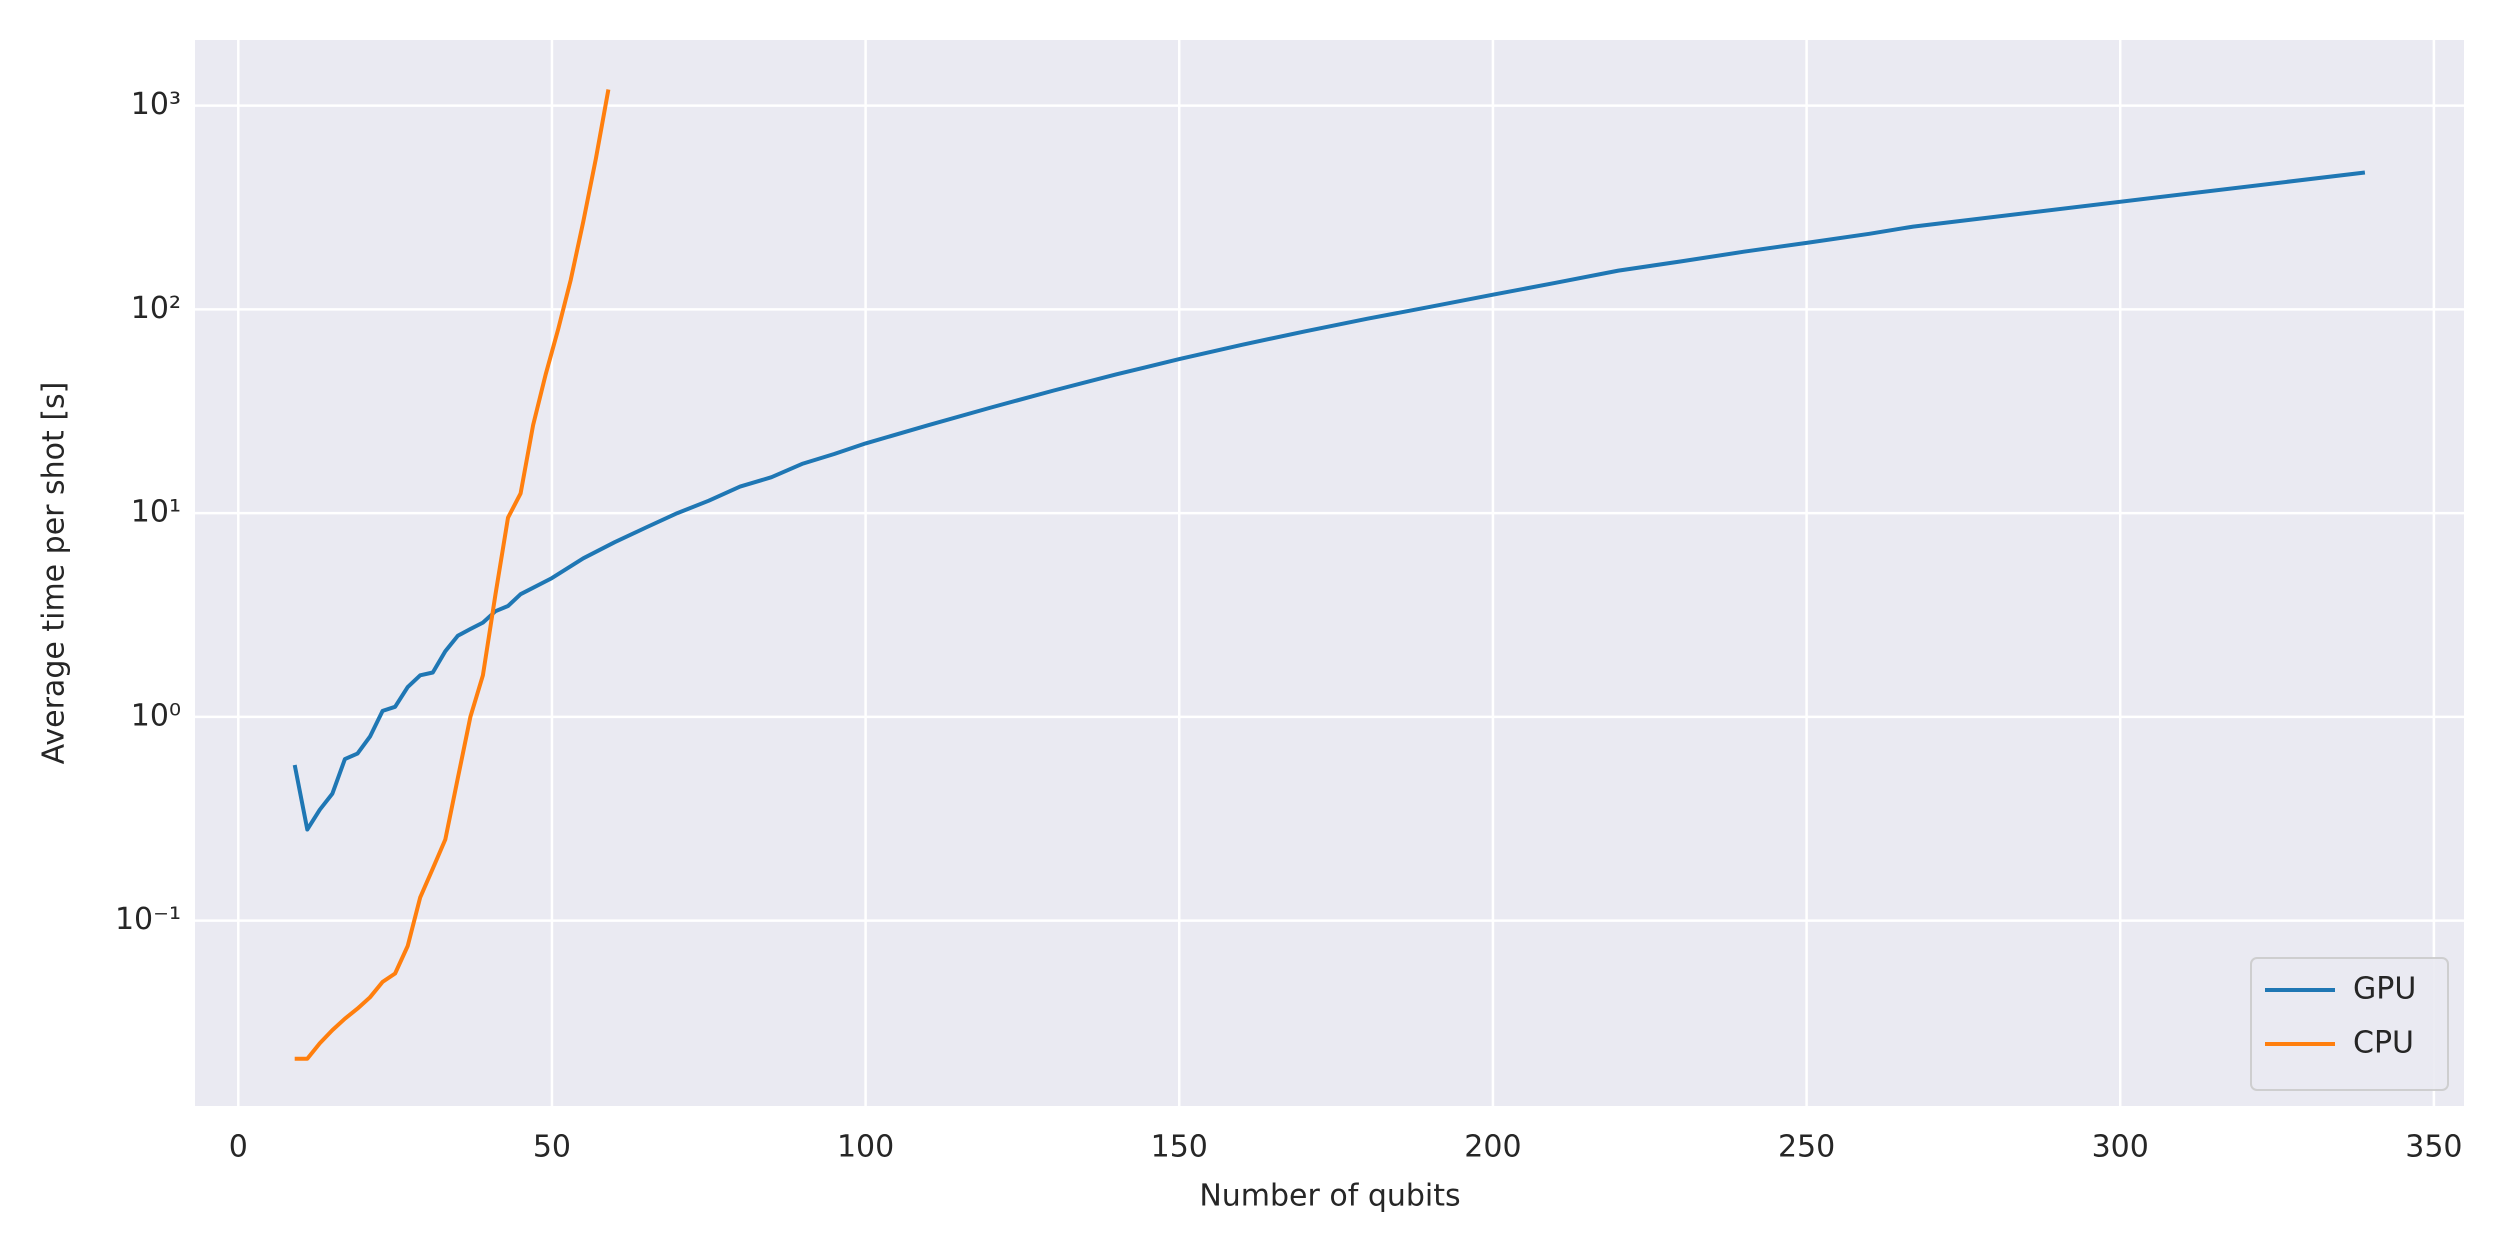 Image resolution: width=2500 pixels, height=1250 pixels. I want to click on legend: GPU CPU, so click(2349, 1024).